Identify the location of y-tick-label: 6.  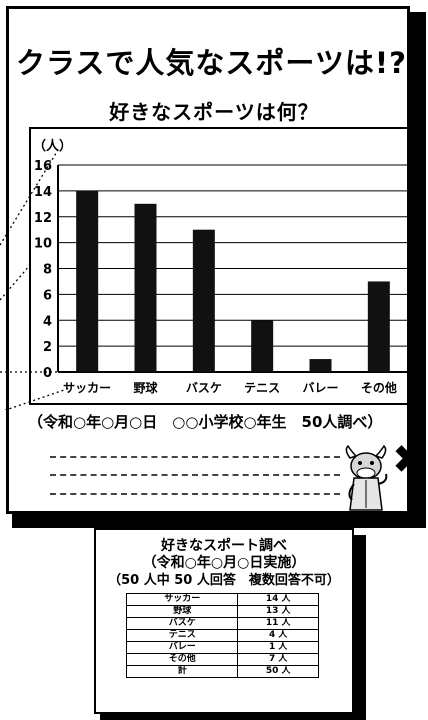
(47, 295).